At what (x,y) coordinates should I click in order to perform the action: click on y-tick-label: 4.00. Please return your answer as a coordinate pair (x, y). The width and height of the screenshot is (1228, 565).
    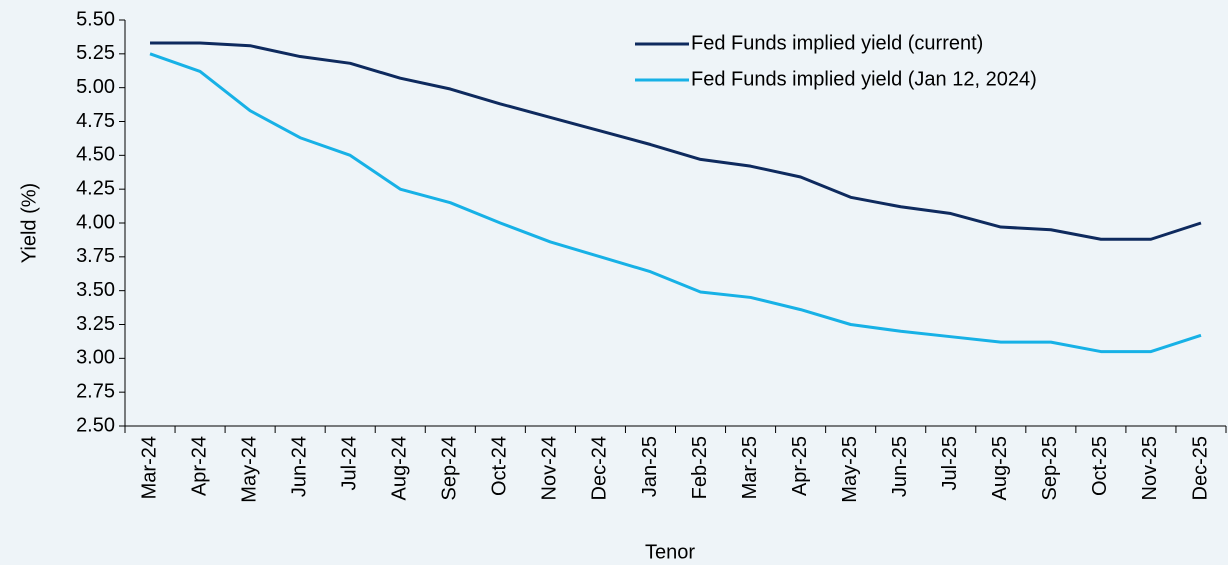
    Looking at the image, I should click on (95, 222).